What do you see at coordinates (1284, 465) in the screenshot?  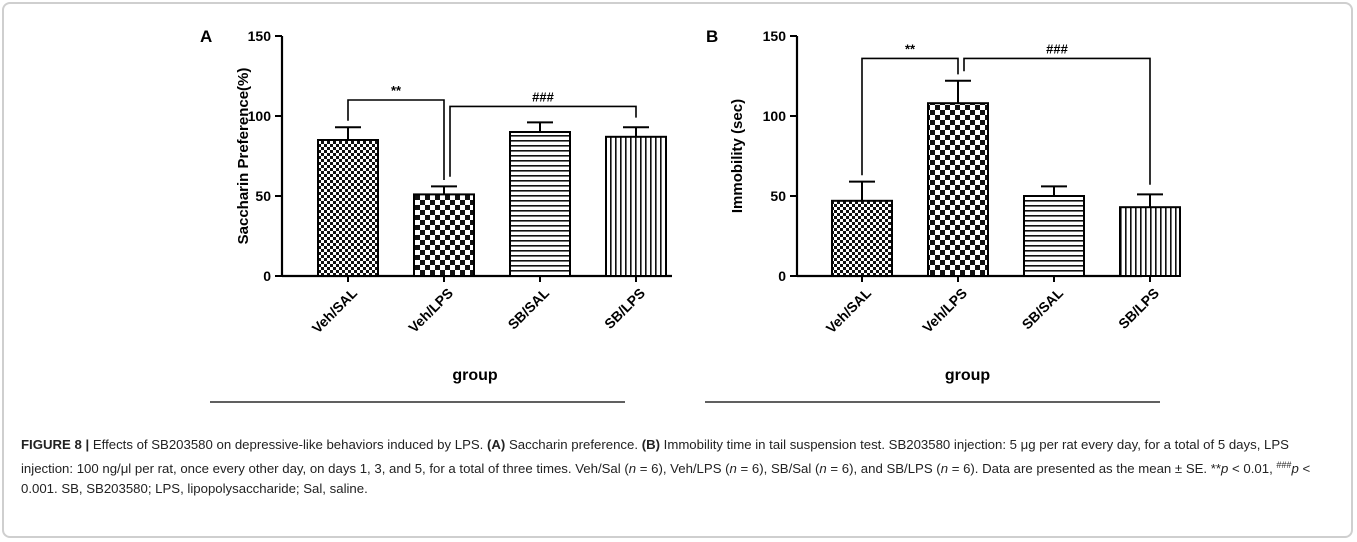 I see `caption-superscript: ###` at bounding box center [1284, 465].